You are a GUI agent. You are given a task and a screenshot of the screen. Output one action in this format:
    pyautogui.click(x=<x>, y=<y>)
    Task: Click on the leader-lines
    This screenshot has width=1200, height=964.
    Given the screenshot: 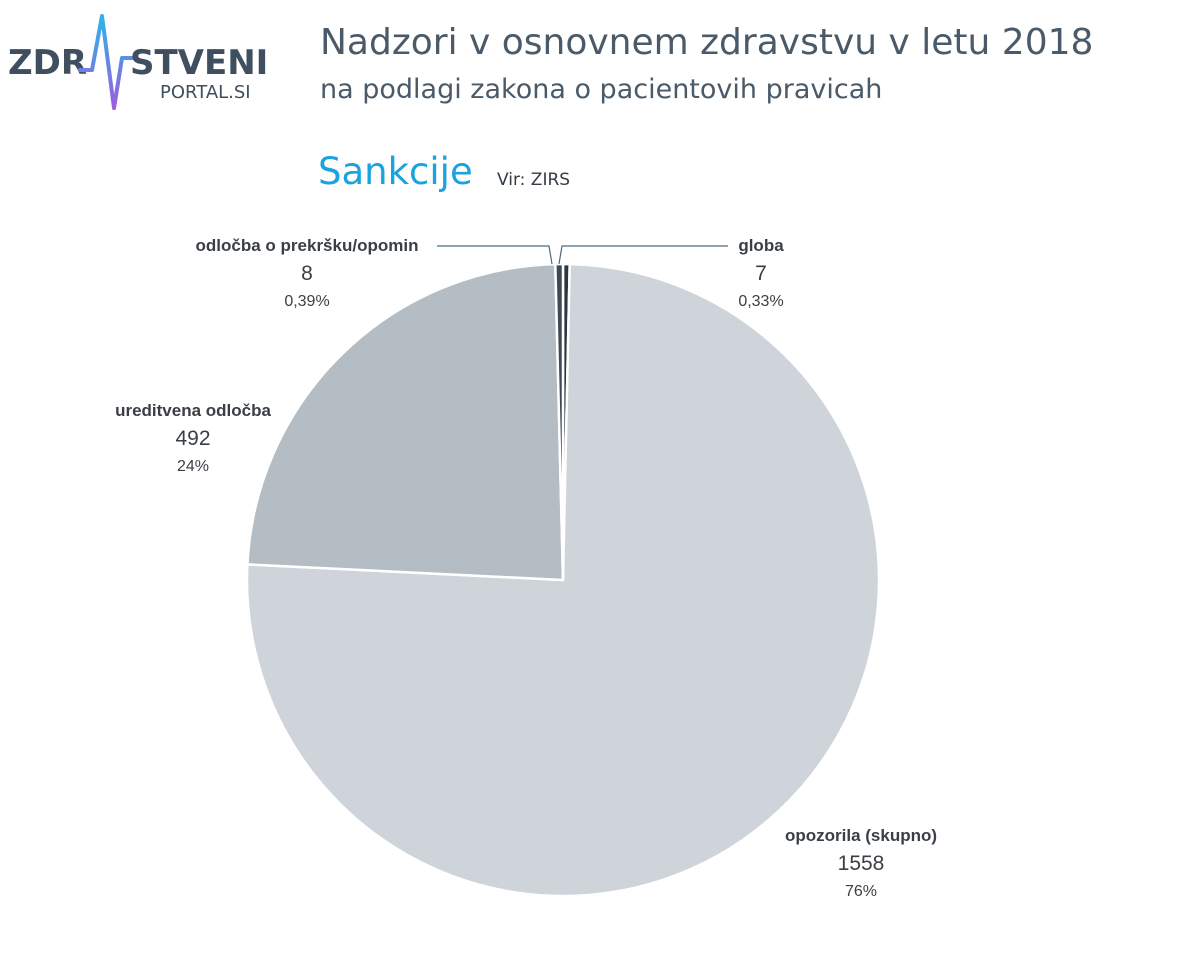 What is the action you would take?
    pyautogui.click(x=582, y=255)
    